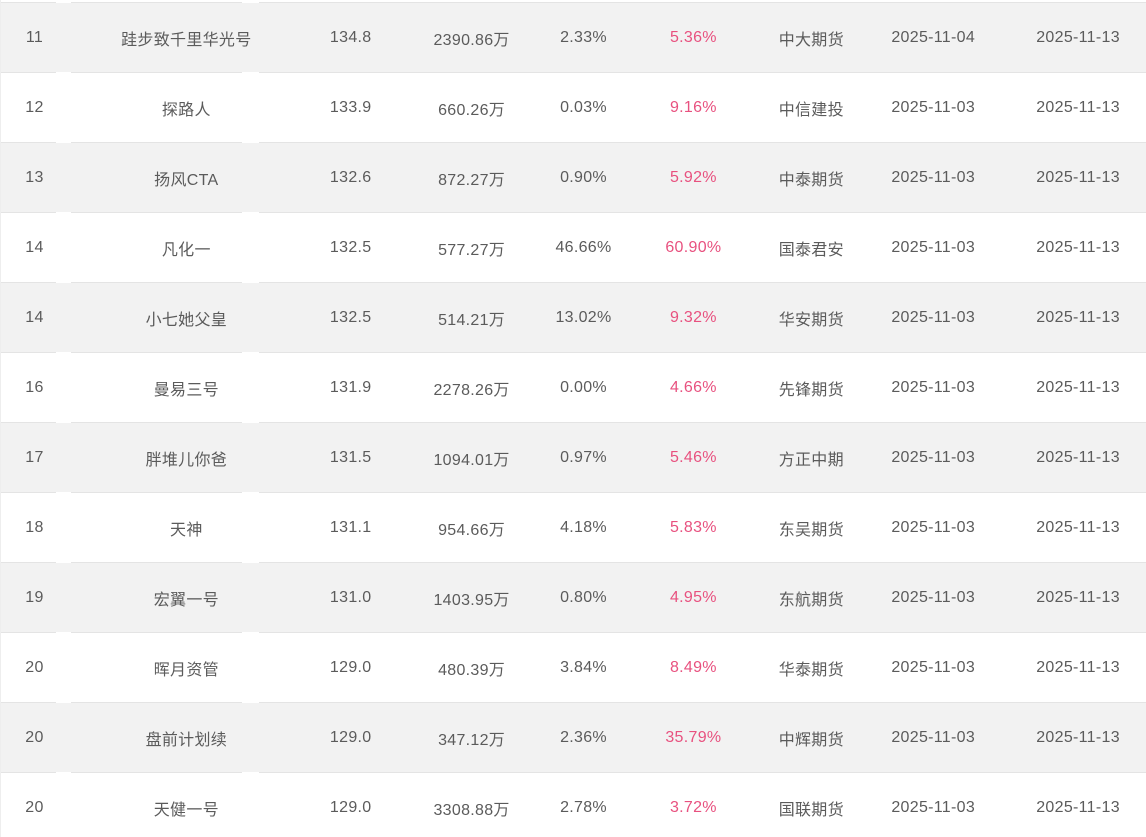 The image size is (1146, 837). I want to click on pct-a-cell: 2.33%, so click(583, 38).